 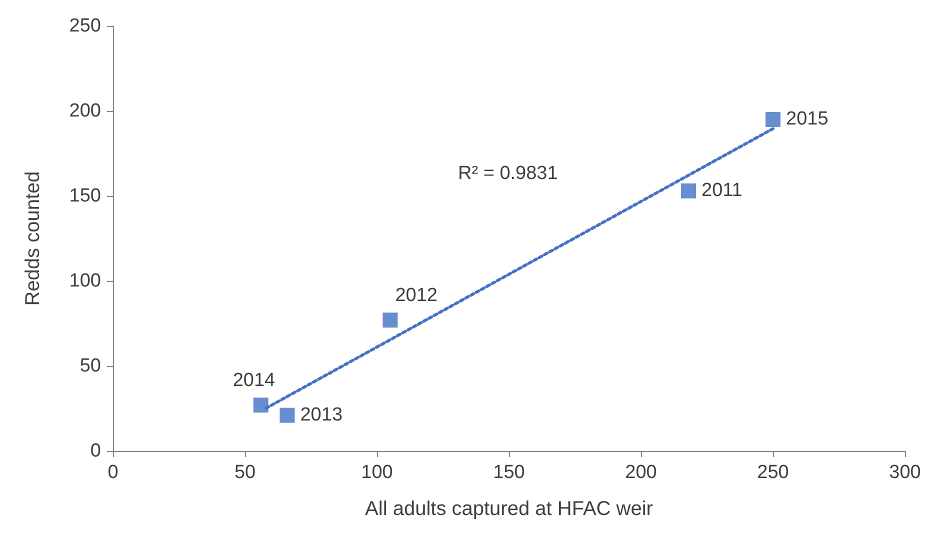 I want to click on y-tick-label: 250, so click(x=85, y=26).